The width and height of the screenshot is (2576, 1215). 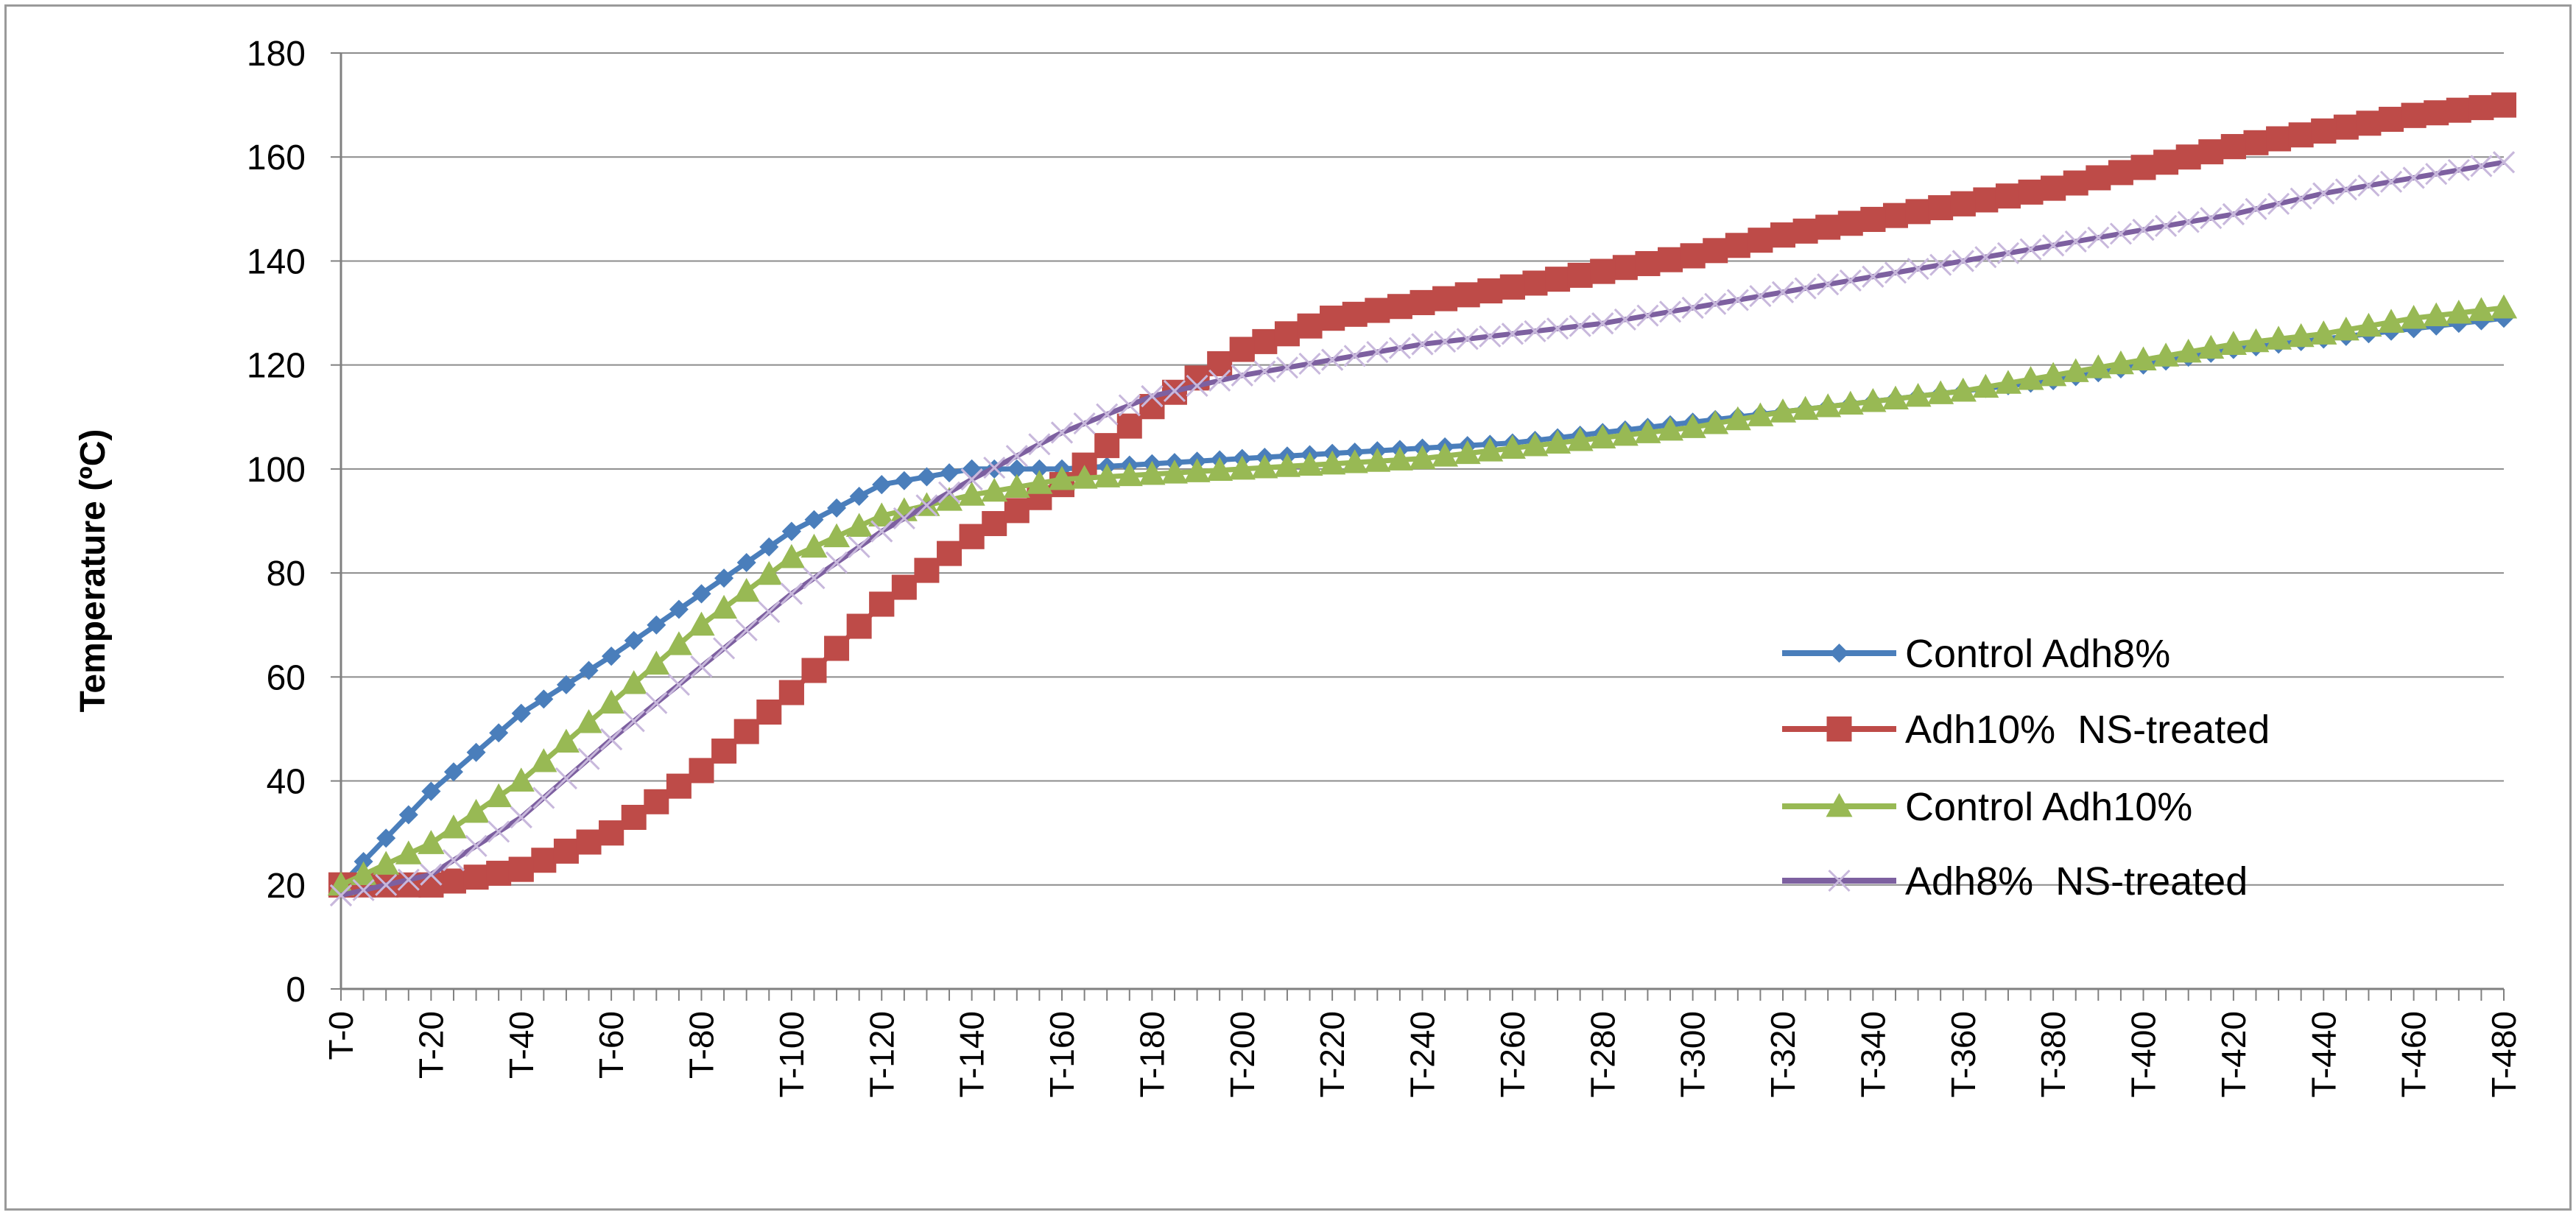 I want to click on x-tick-label: T-20, so click(x=431, y=1045).